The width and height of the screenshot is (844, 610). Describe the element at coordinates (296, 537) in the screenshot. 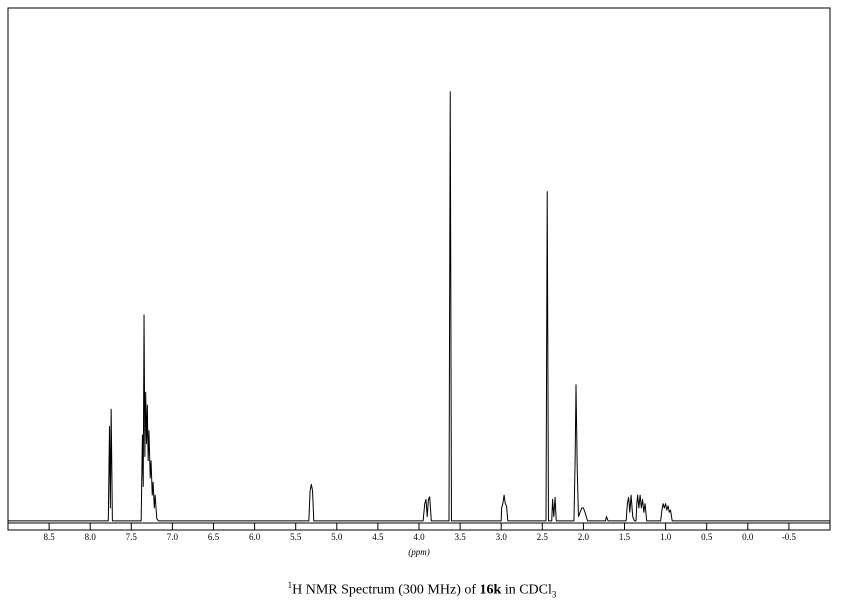

I see `x-tick-label: 5.5` at that location.